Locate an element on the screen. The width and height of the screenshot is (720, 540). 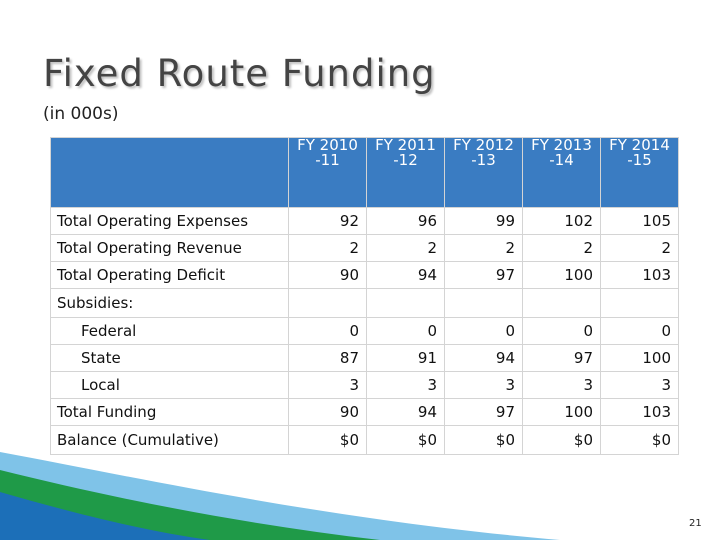
row-total-operating-revenue: Total Operating Revenue 2 2 2 2 2 is located at coordinates (364, 248).